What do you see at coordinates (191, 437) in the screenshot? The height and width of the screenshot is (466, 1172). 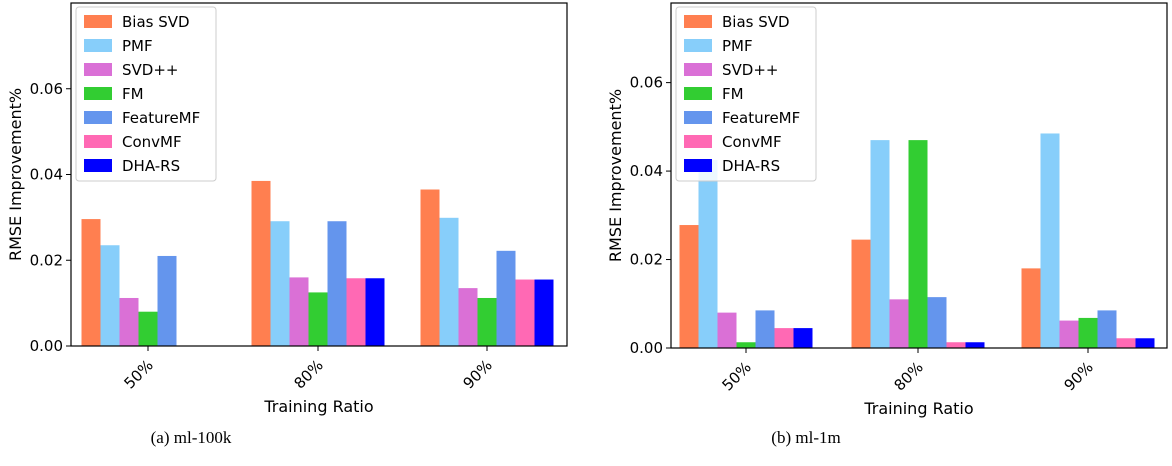 I see `figure-caption: (a) ml-100k` at bounding box center [191, 437].